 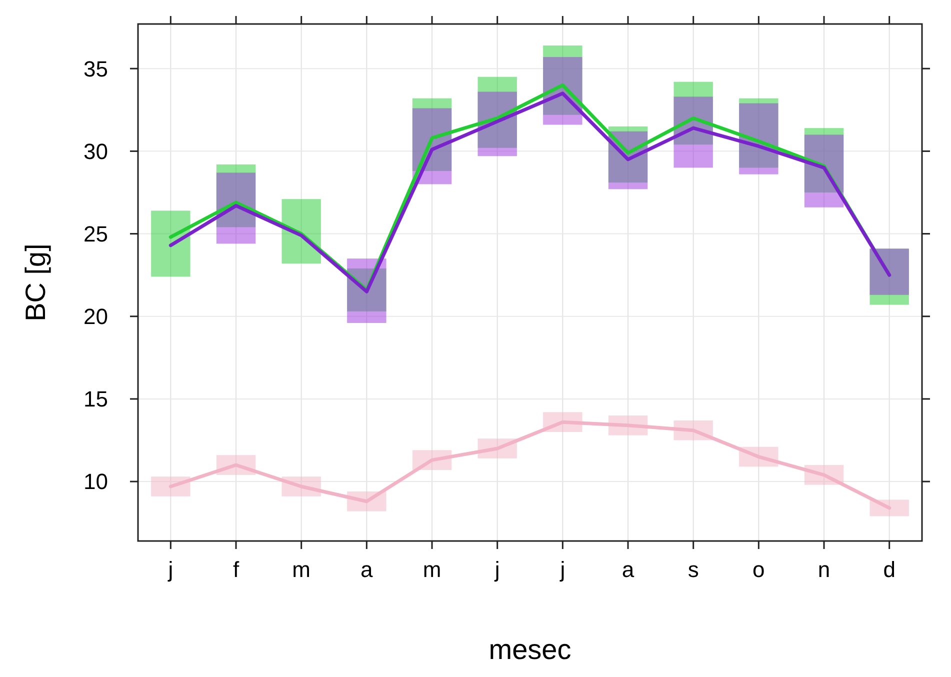 I want to click on x-tick-label: n, so click(x=824, y=569).